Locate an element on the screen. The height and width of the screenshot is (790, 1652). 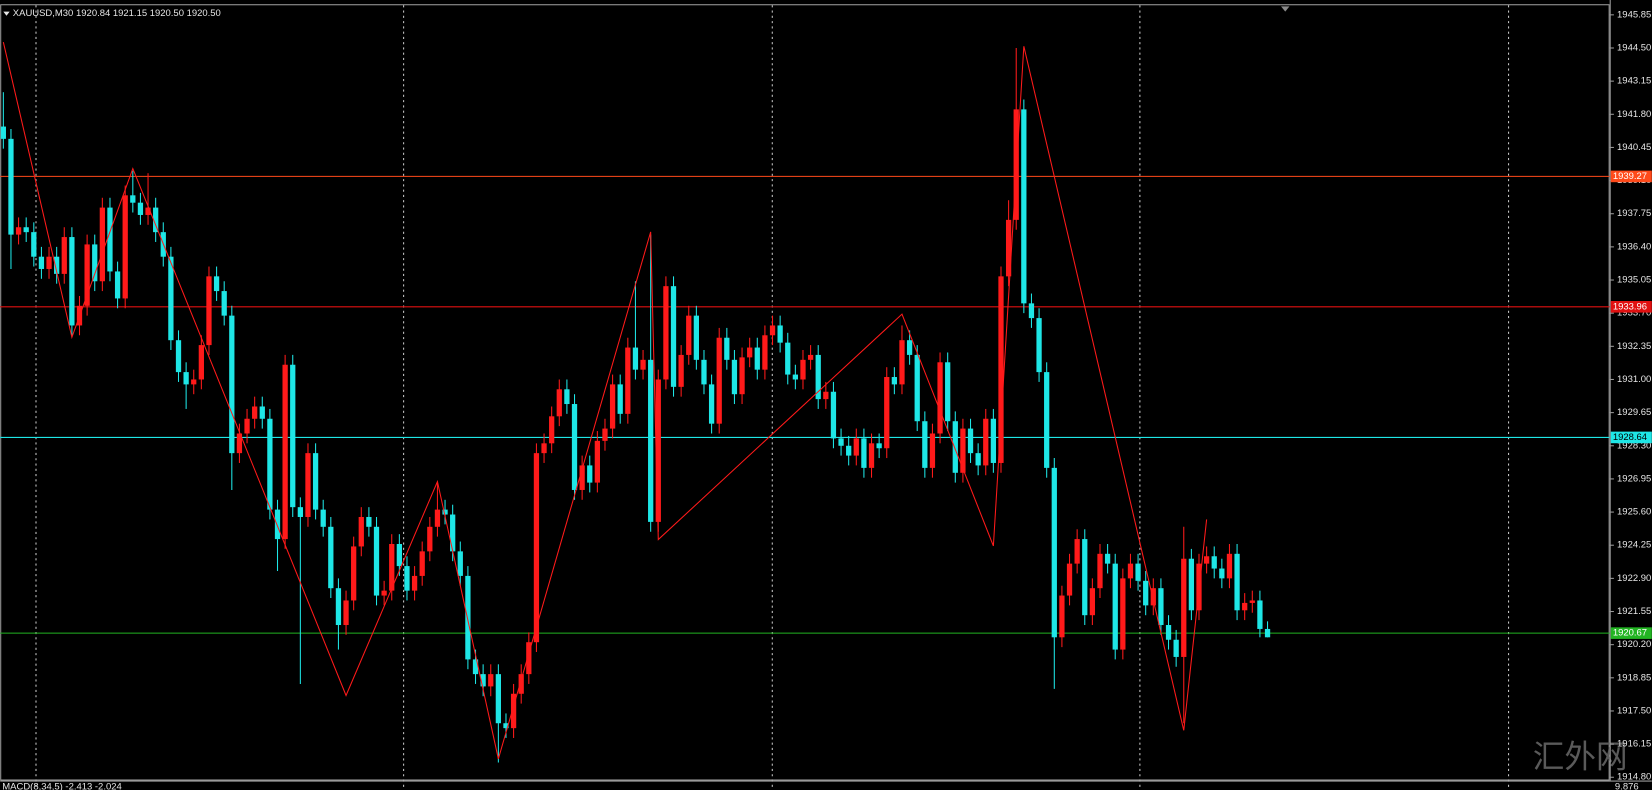
symbol-title: XAUUSD,M30 is located at coordinates (43, 13).